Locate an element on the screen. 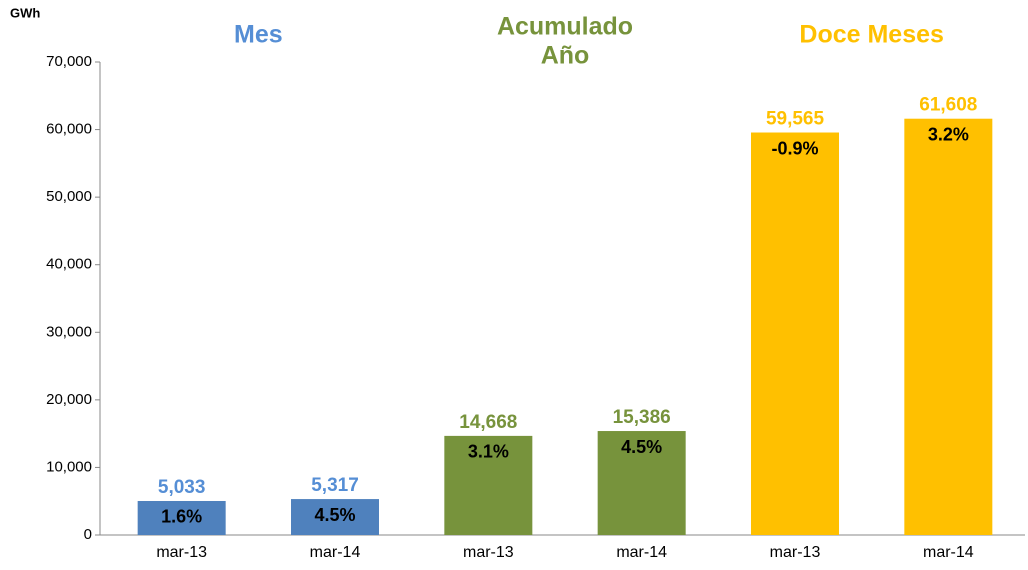  value-label: 15,386 is located at coordinates (642, 417).